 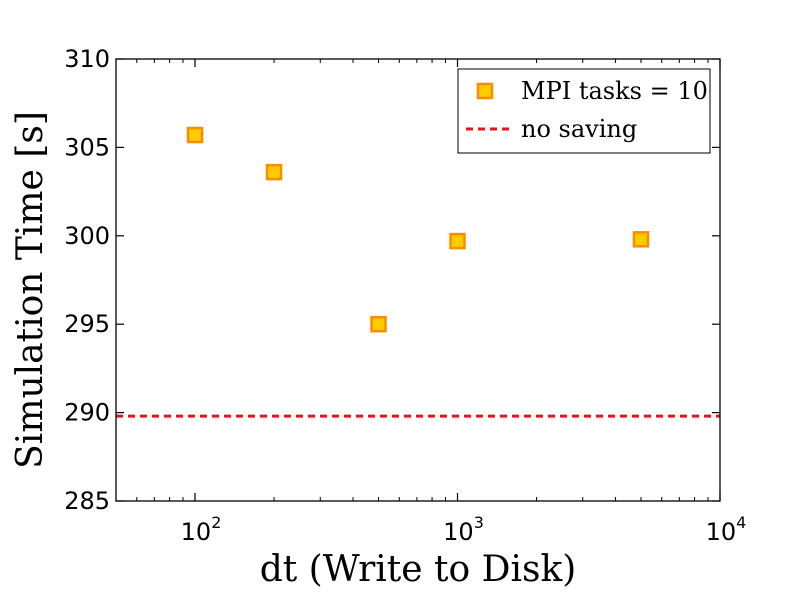 What do you see at coordinates (201, 529) in the screenshot?
I see `x-tick-label: 10²` at bounding box center [201, 529].